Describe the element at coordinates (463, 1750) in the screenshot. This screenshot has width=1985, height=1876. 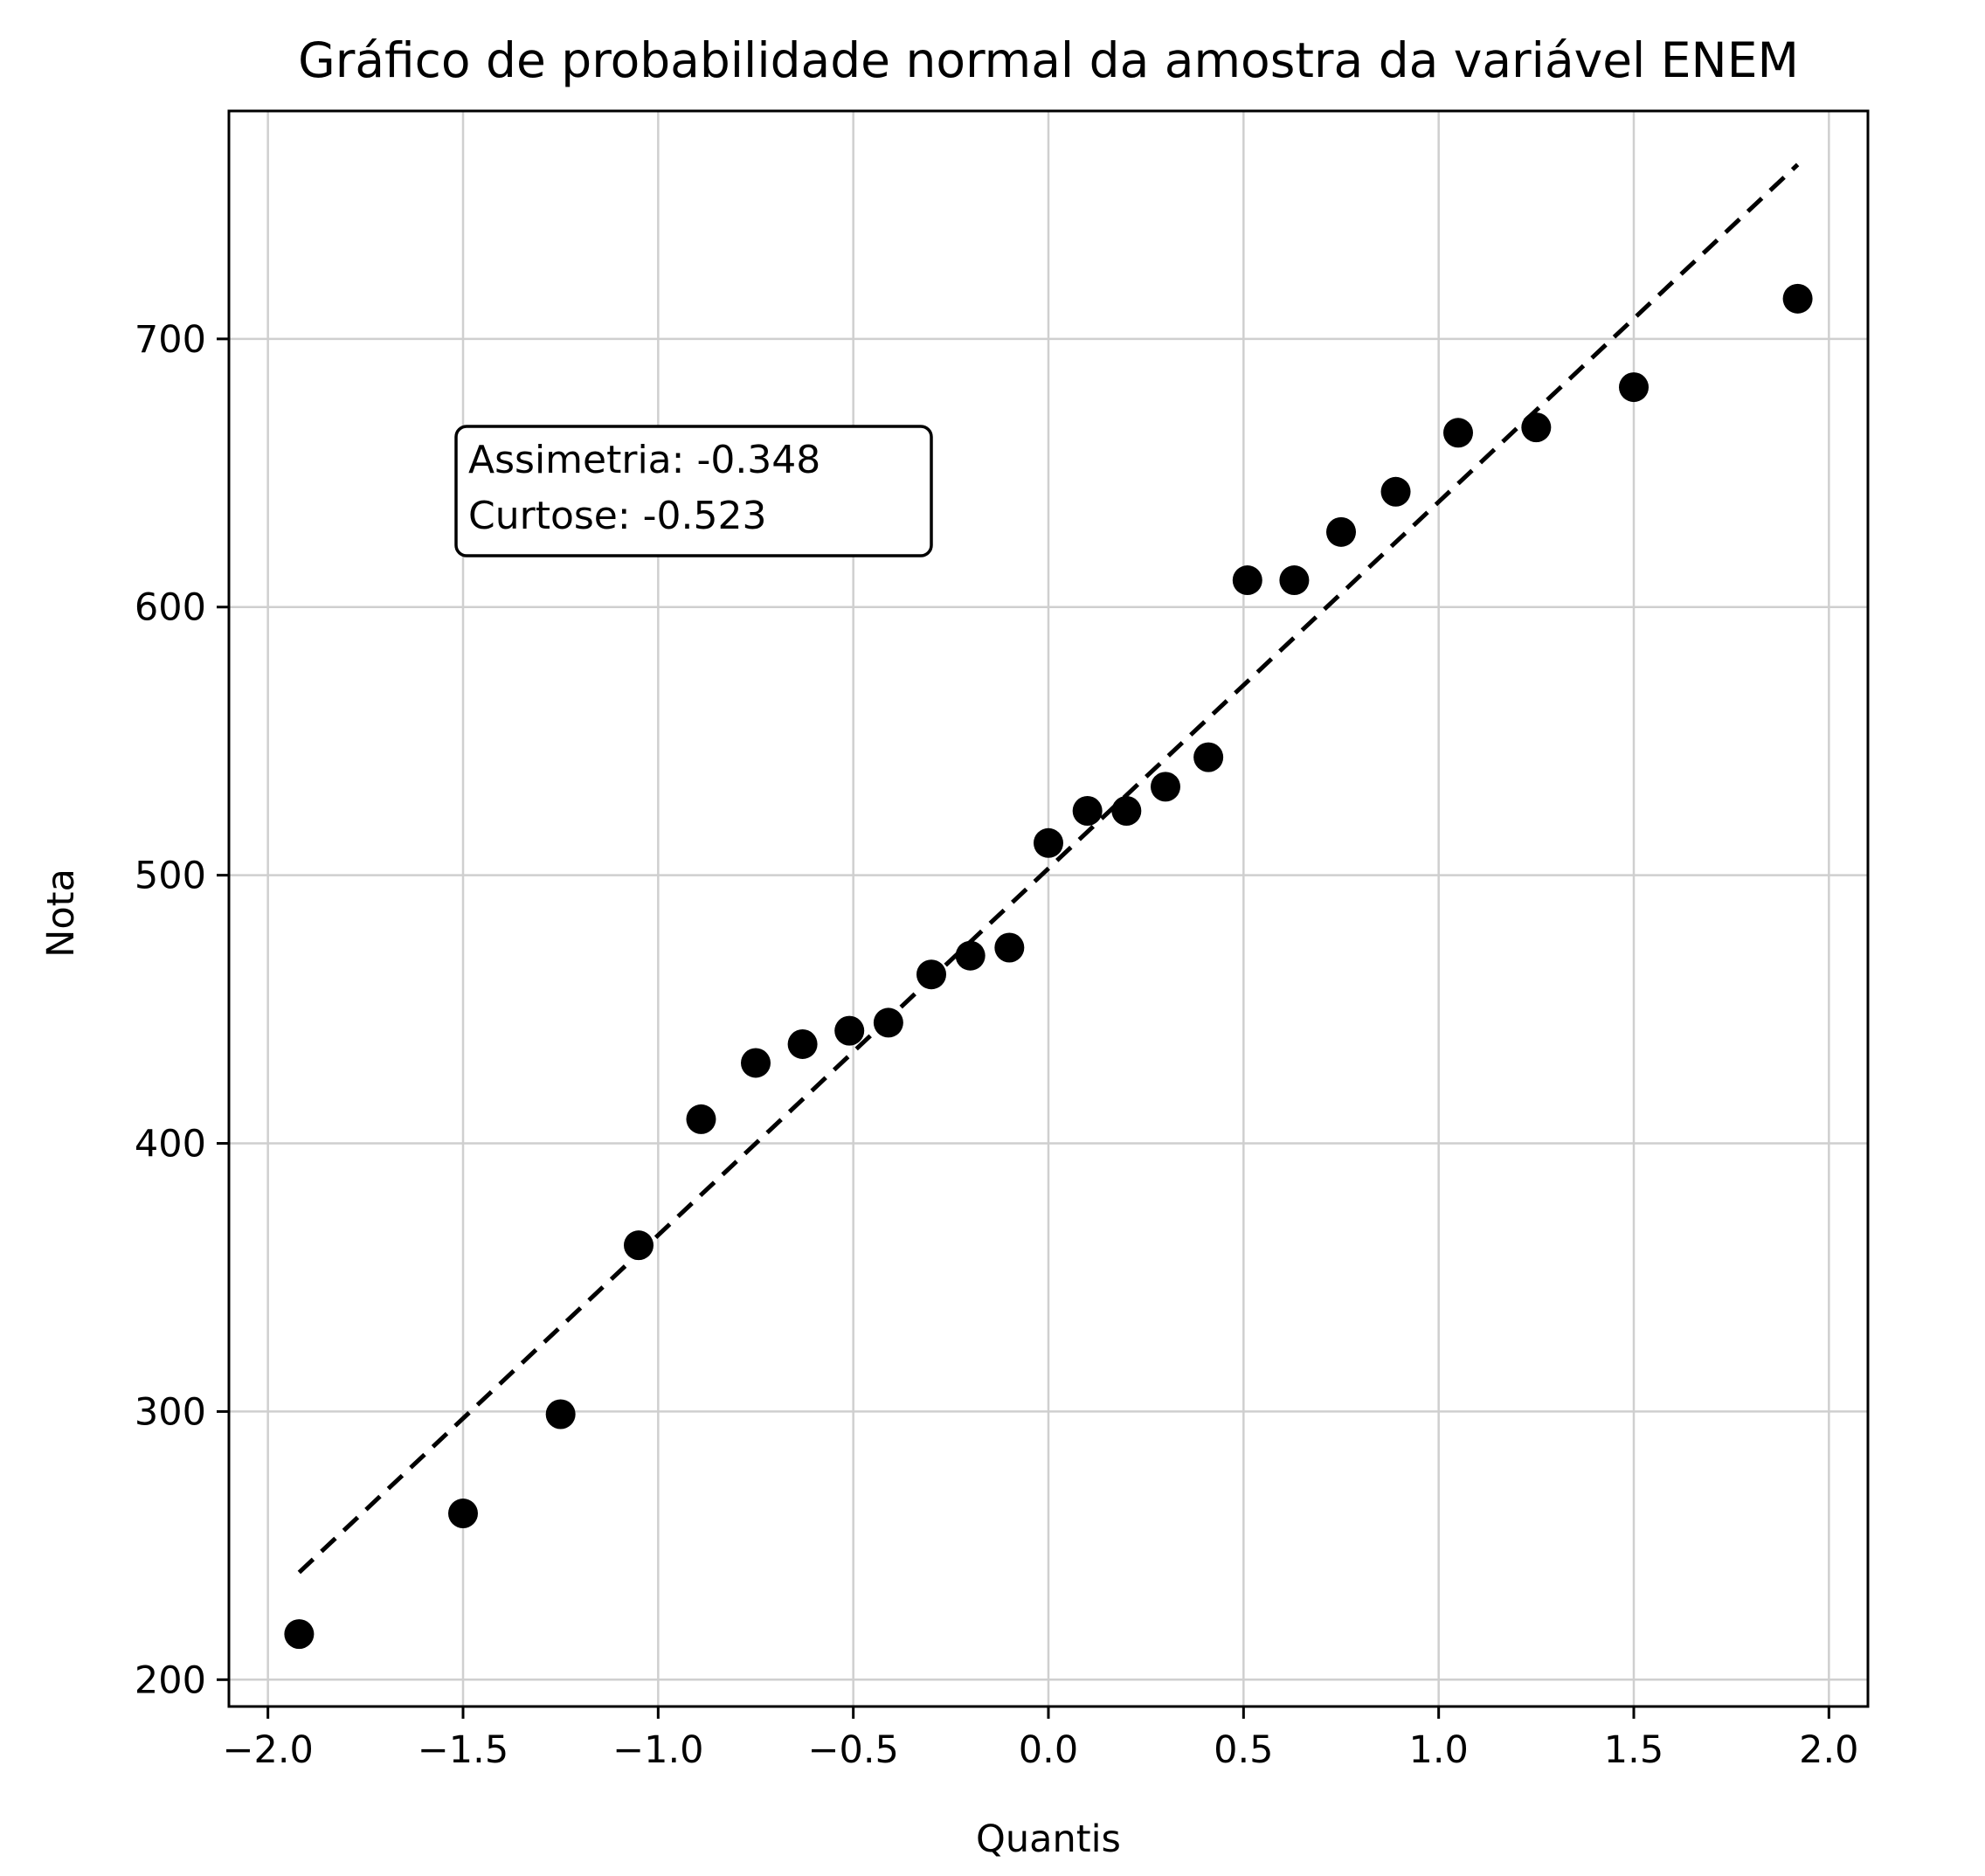
I see `x-tick-label: −1.5` at that location.